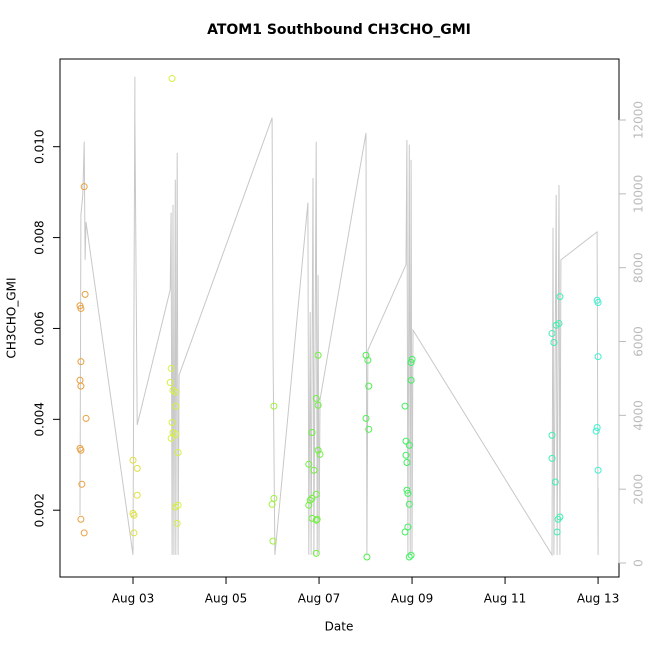 This screenshot has height=654, width=650. Describe the element at coordinates (133, 599) in the screenshot. I see `x-tick-label: Aug 03` at that location.